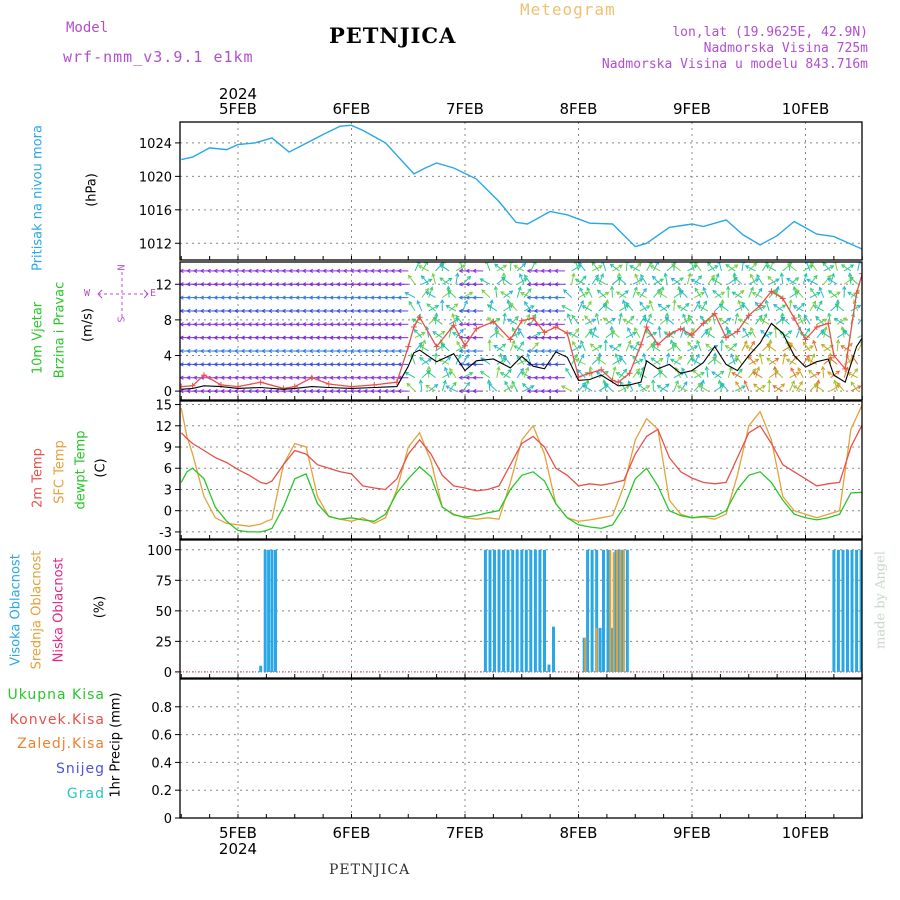  Describe the element at coordinates (737, 331) in the screenshot. I see `wind-gust-marker` at that location.